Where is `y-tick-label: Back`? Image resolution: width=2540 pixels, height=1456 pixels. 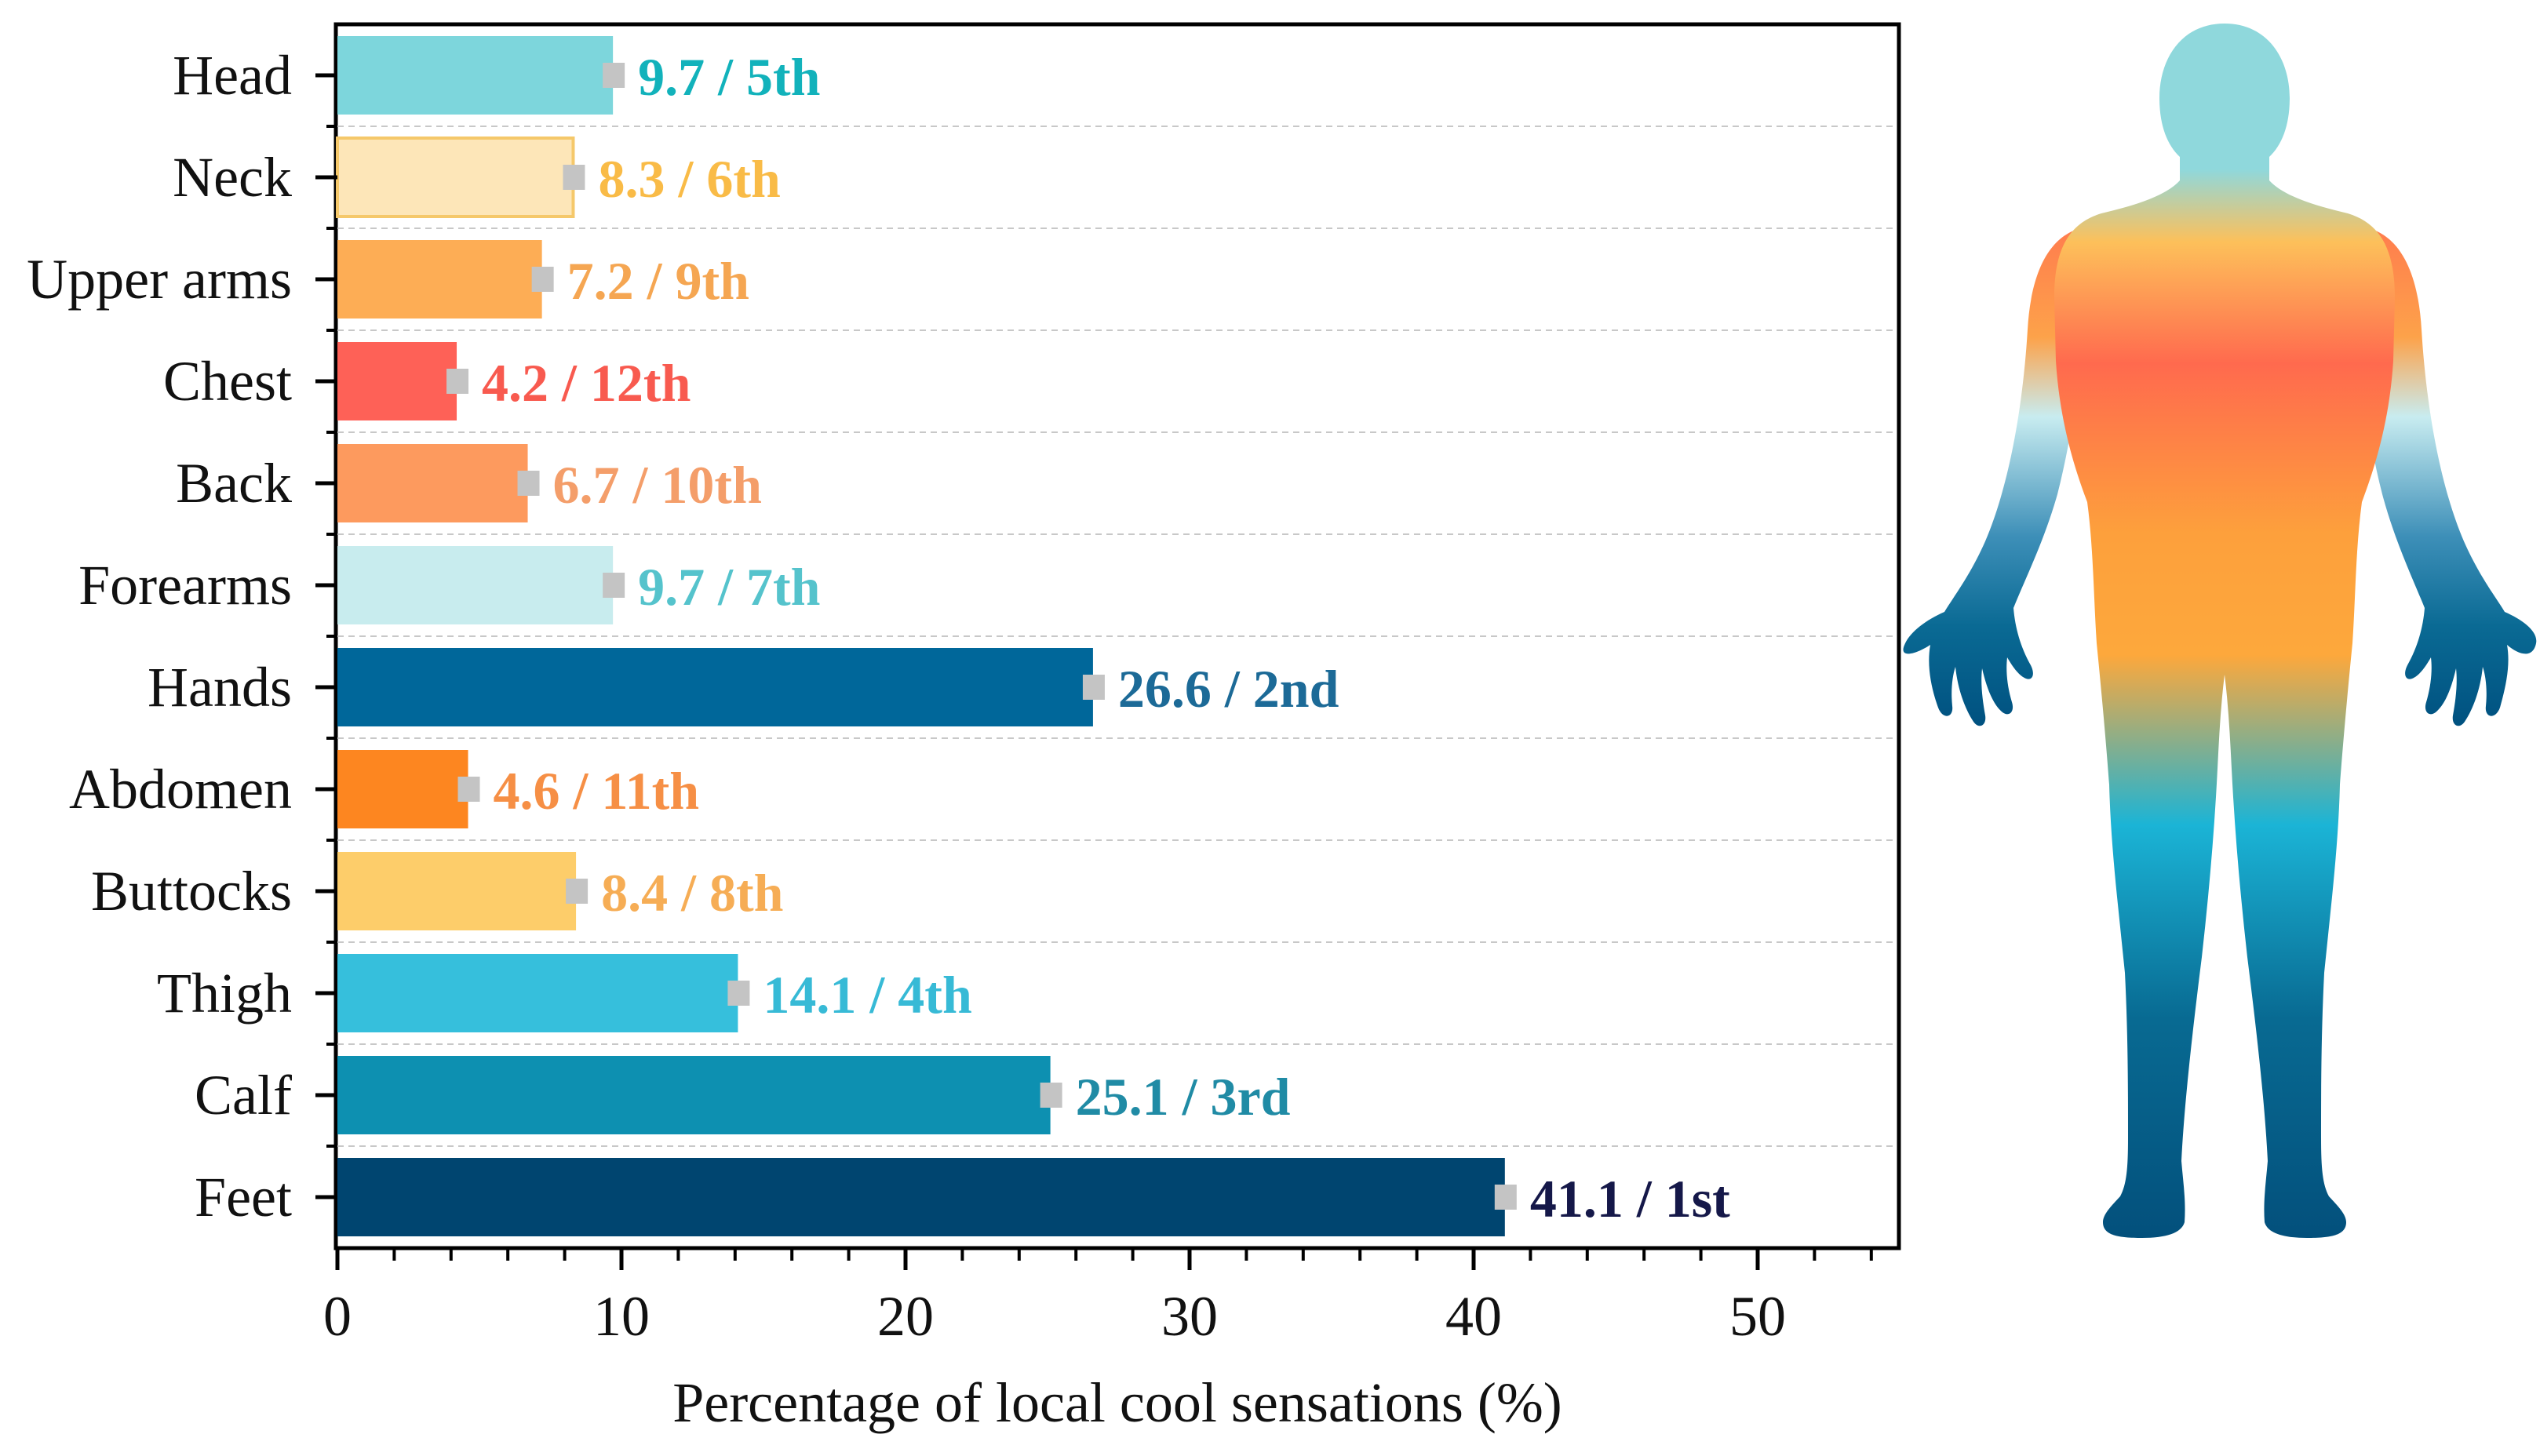
y-tick-label: Back is located at coordinates (234, 483).